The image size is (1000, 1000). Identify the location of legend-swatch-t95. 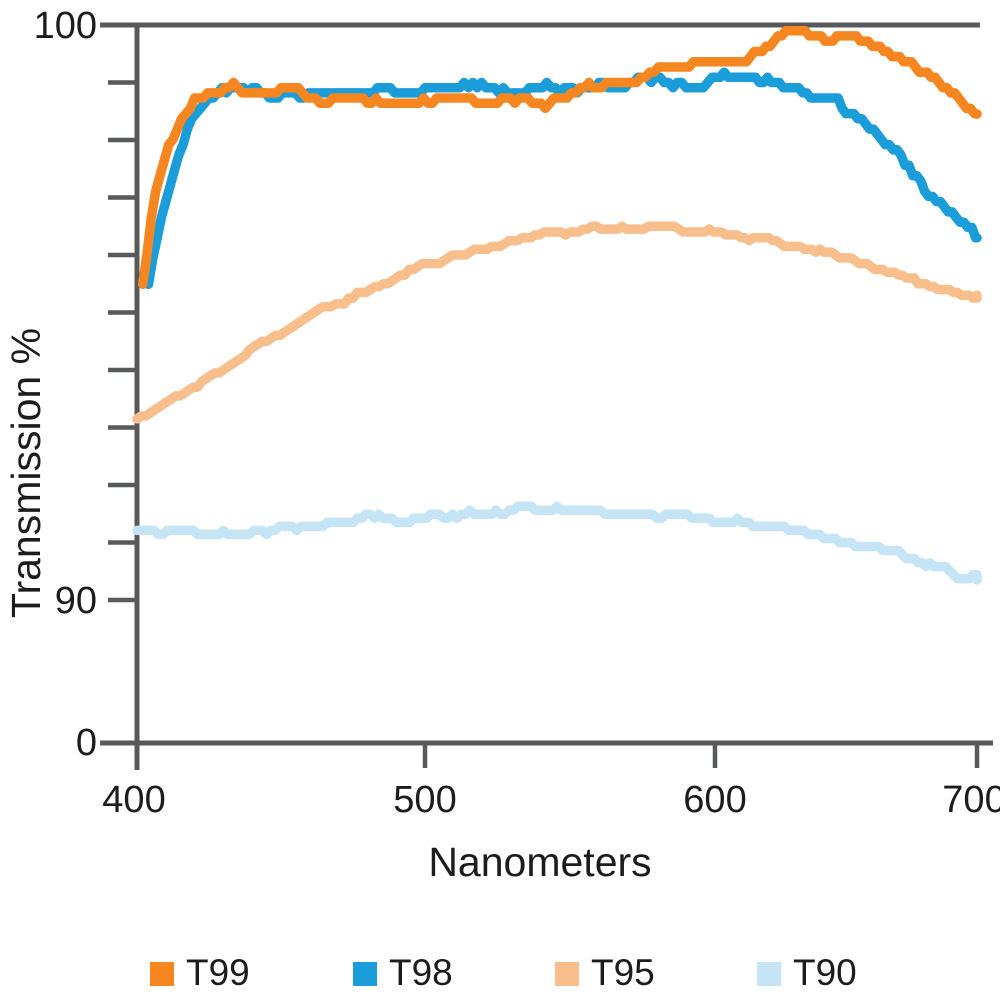
(567, 974).